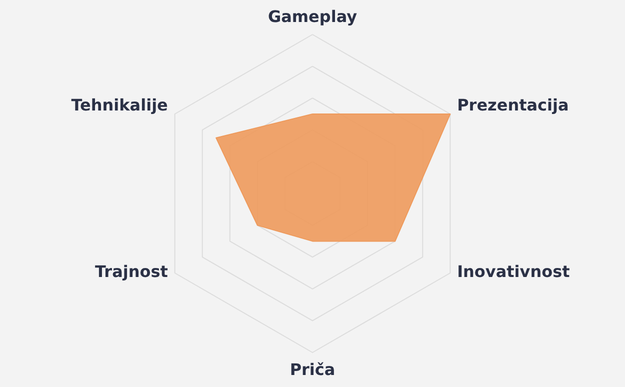 The height and width of the screenshot is (387, 625). What do you see at coordinates (119, 104) in the screenshot?
I see `spoke-label: Tehnikalije` at bounding box center [119, 104].